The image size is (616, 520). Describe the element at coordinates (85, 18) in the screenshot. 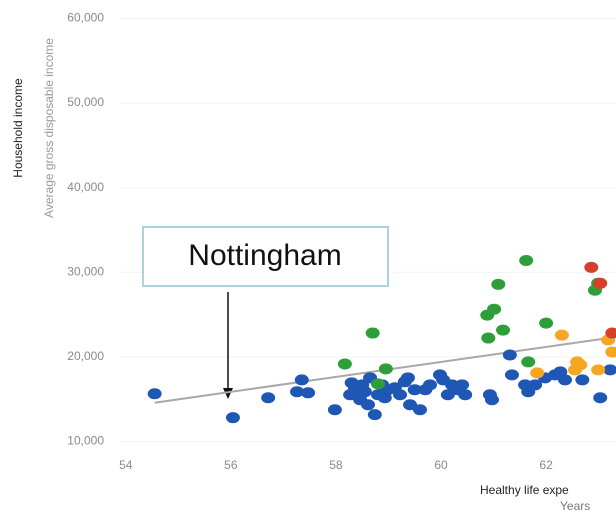

I see `y-tick-label: 60,000` at that location.